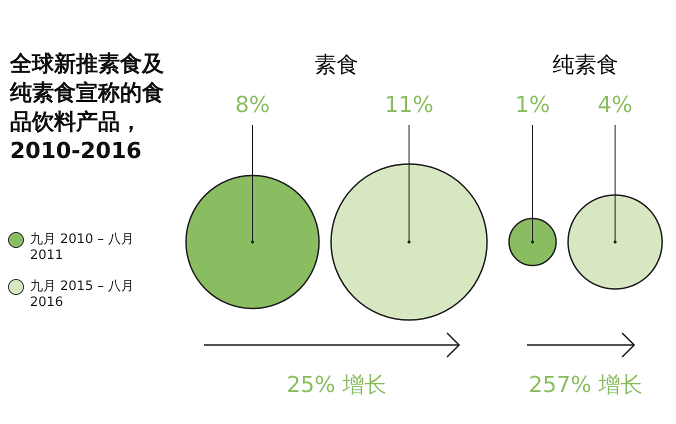  Describe the element at coordinates (615, 105) in the screenshot. I see `value-label: 4%` at that location.